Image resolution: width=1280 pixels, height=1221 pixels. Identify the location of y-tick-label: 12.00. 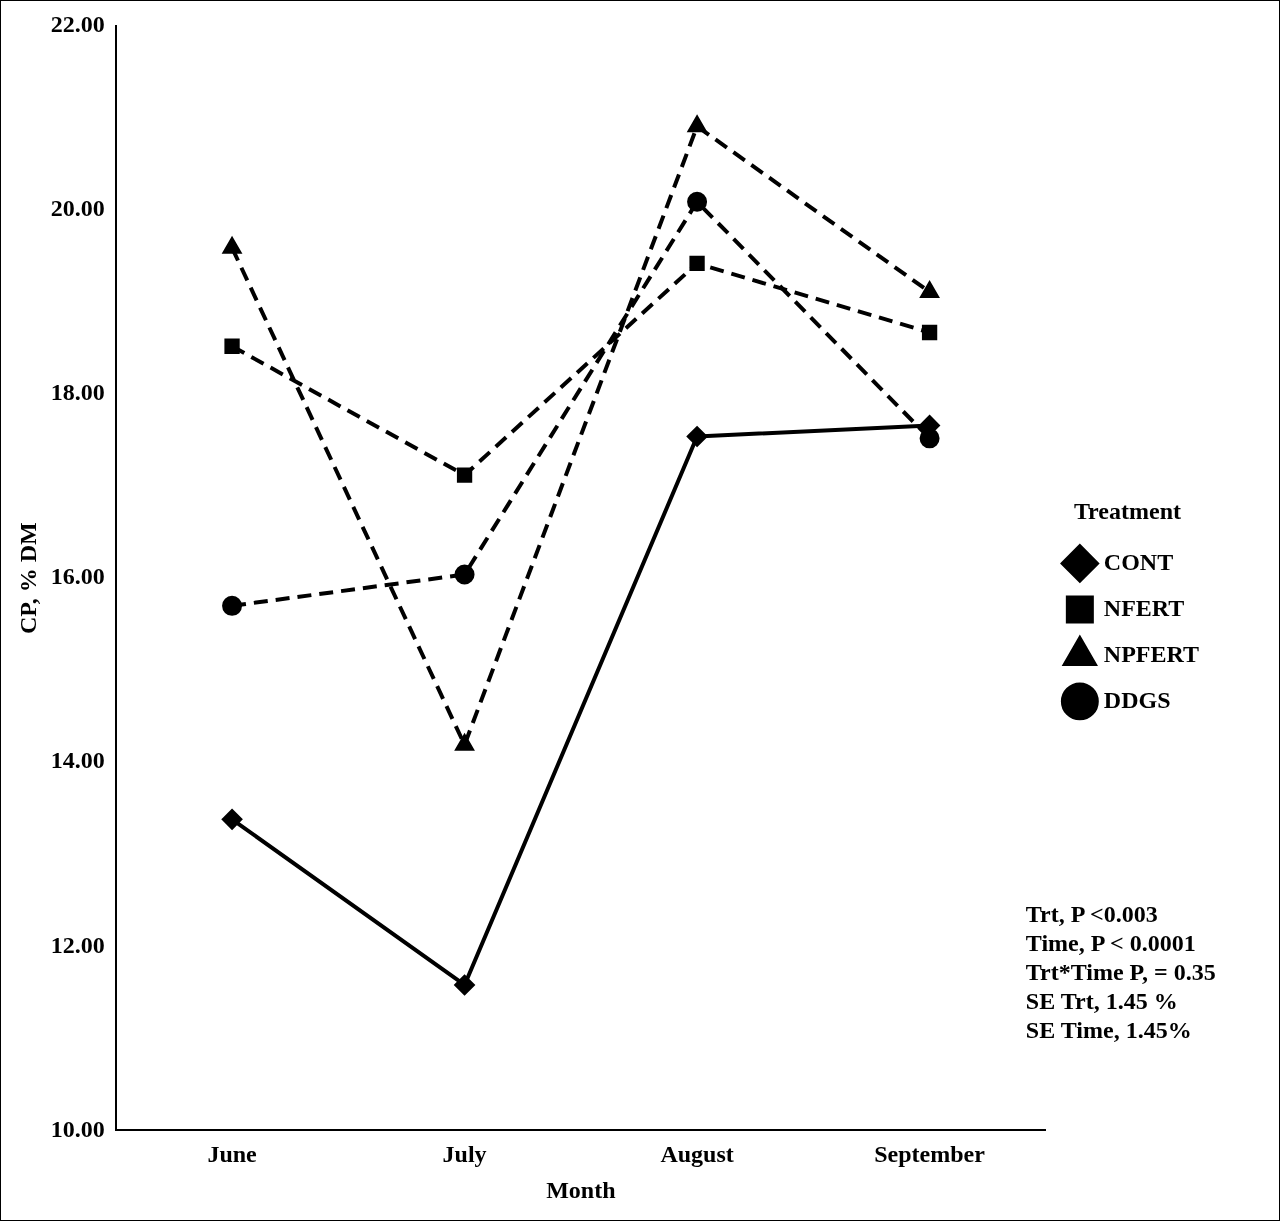
(77, 944).